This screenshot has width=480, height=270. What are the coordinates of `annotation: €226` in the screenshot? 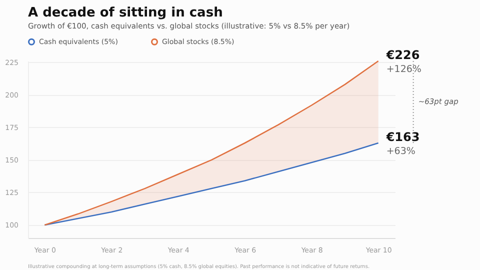 It's located at (402, 55).